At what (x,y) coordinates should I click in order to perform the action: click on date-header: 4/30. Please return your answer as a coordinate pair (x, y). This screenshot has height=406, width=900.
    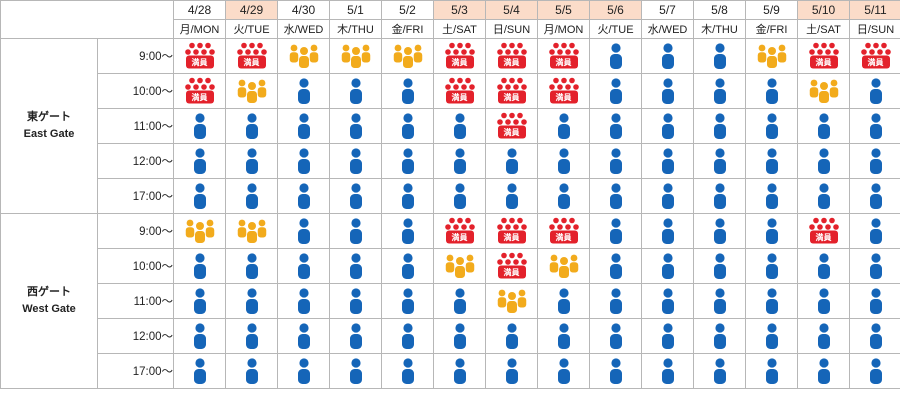
    Looking at the image, I should click on (303, 10).